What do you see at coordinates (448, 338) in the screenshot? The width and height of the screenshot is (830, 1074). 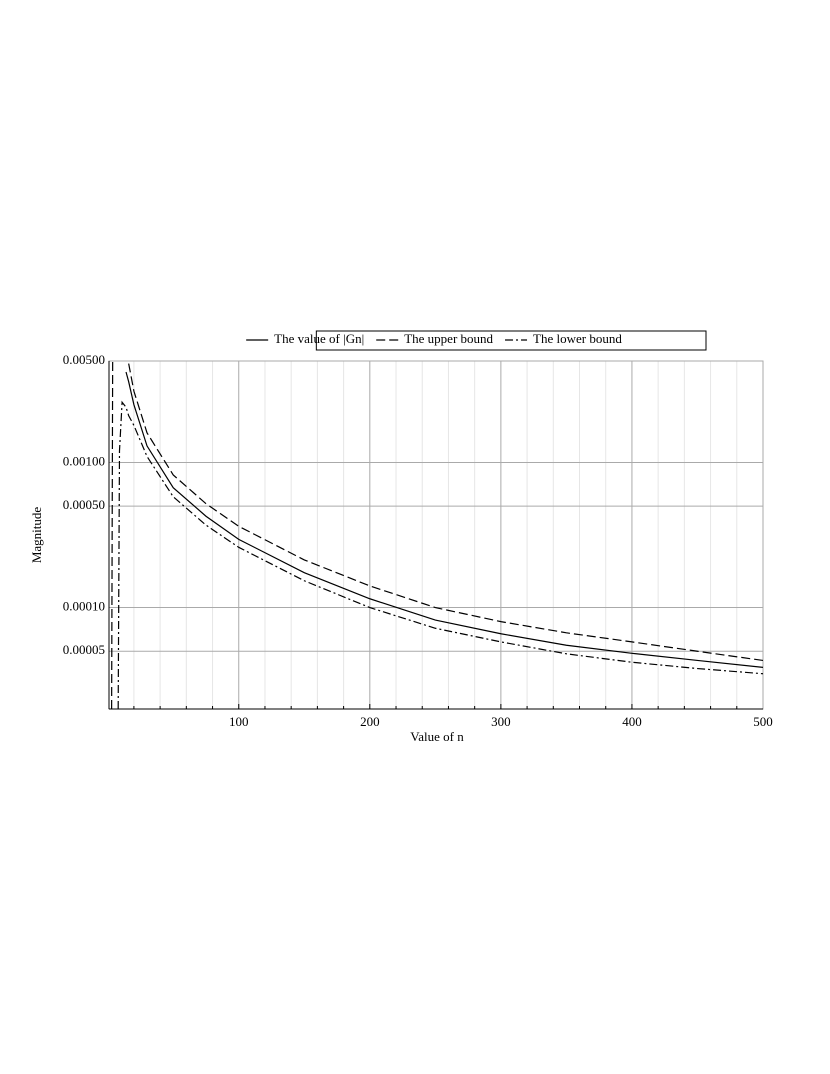 I see `legend-label: The upper bound` at bounding box center [448, 338].